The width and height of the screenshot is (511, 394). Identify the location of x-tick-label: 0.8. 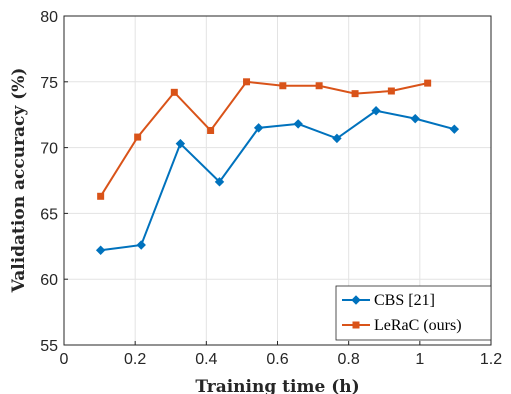
(349, 359).